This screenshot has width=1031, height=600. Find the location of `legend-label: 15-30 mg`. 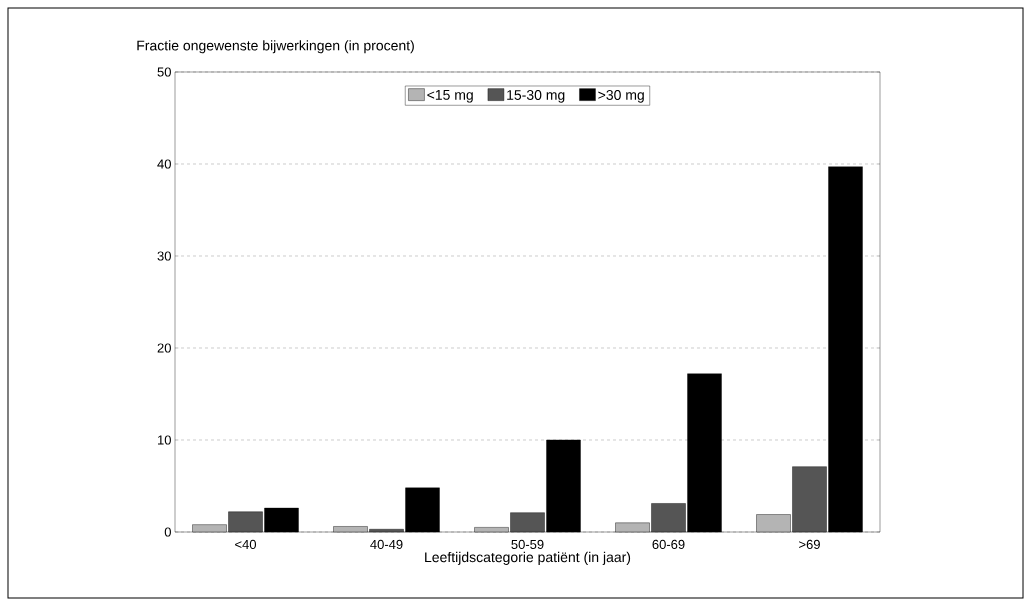

legend-label: 15-30 mg is located at coordinates (536, 96).